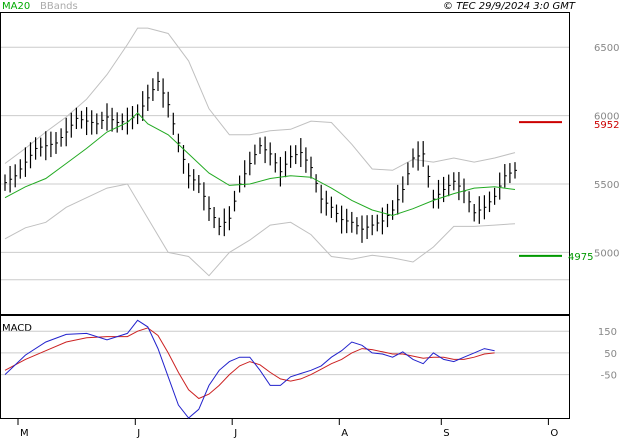 The height and width of the screenshot is (440, 627). What do you see at coordinates (580, 257) in the screenshot?
I see `support-level-label: 4975` at bounding box center [580, 257].